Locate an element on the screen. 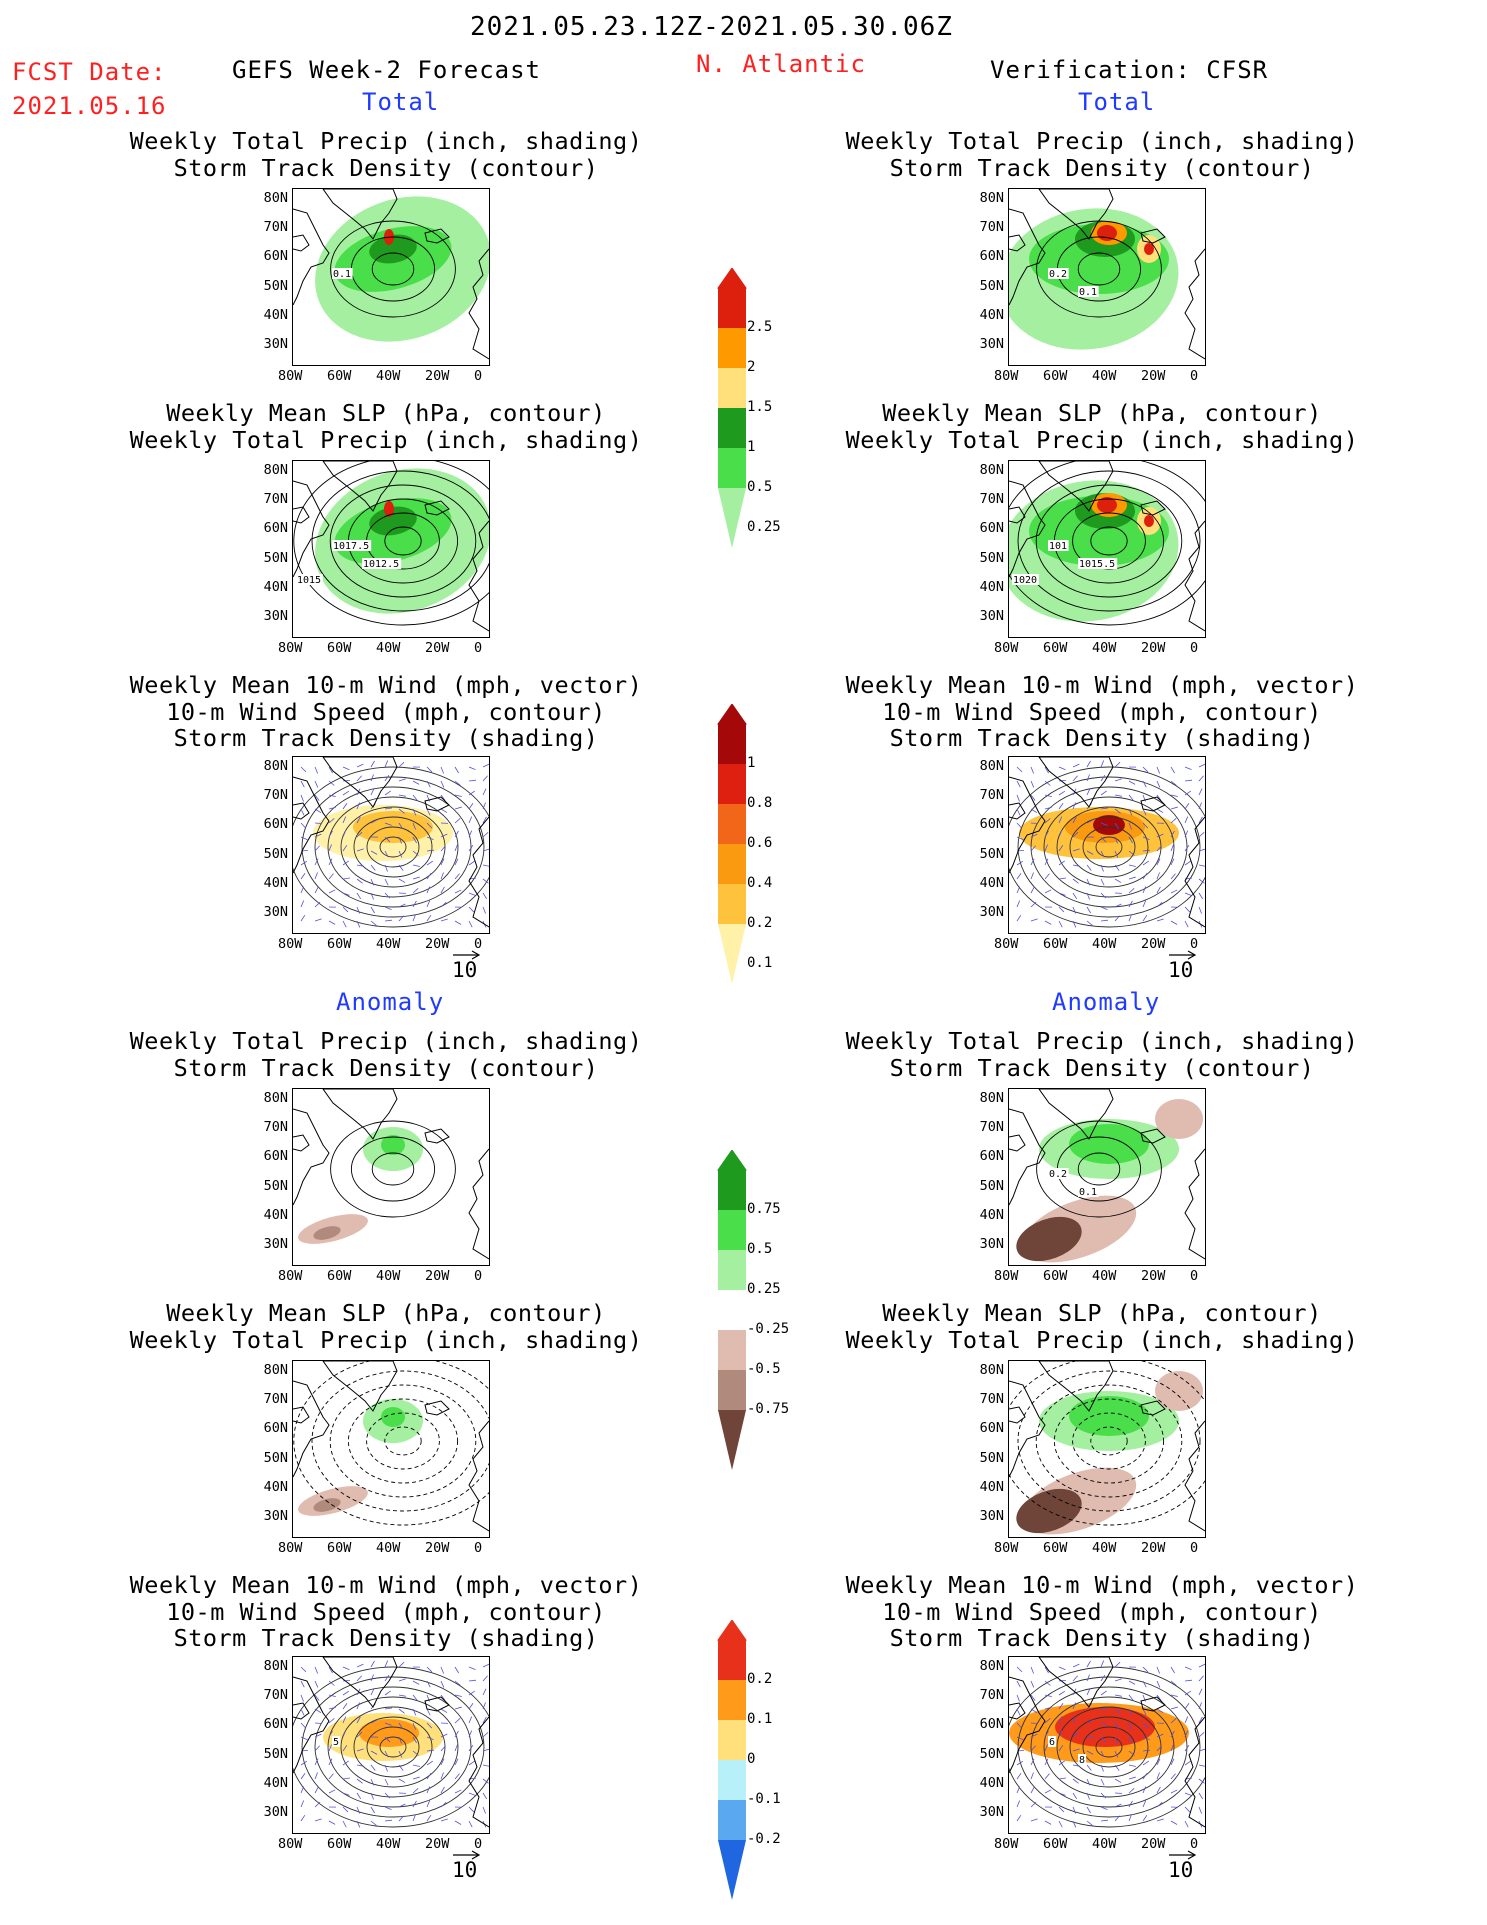  map-gefs-slp-total: 1017.5 1012.5 1015 is located at coordinates (391, 549).